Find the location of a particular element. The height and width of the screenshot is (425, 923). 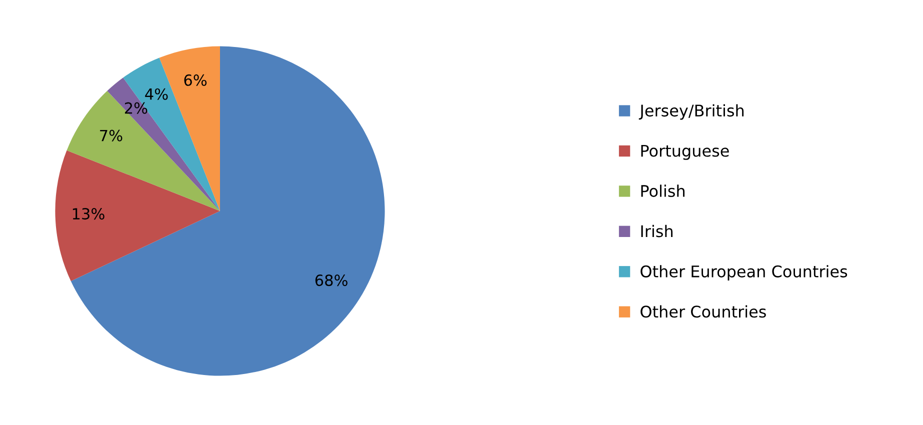

legend-label: Other European Countries is located at coordinates (744, 273).